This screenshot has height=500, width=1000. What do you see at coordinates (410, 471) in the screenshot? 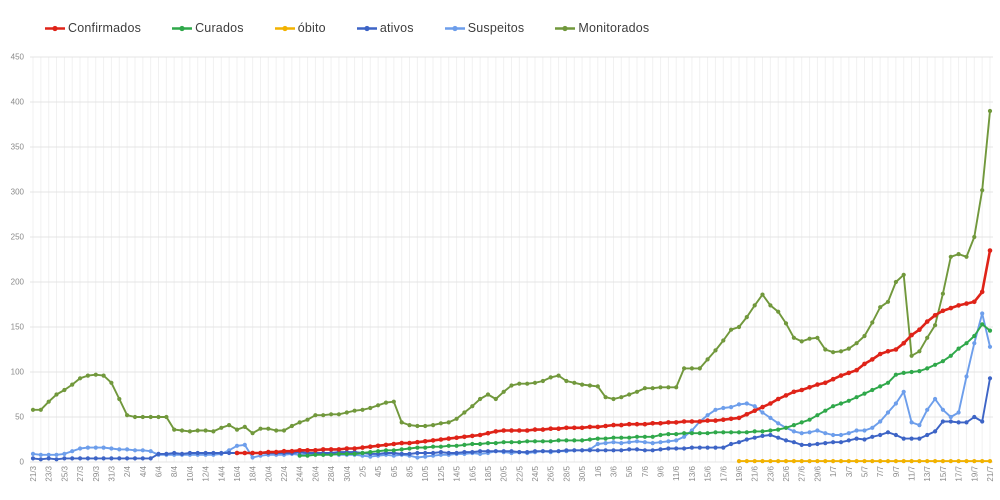
I see `x-axis-tick-label: 8/5` at bounding box center [410, 471].